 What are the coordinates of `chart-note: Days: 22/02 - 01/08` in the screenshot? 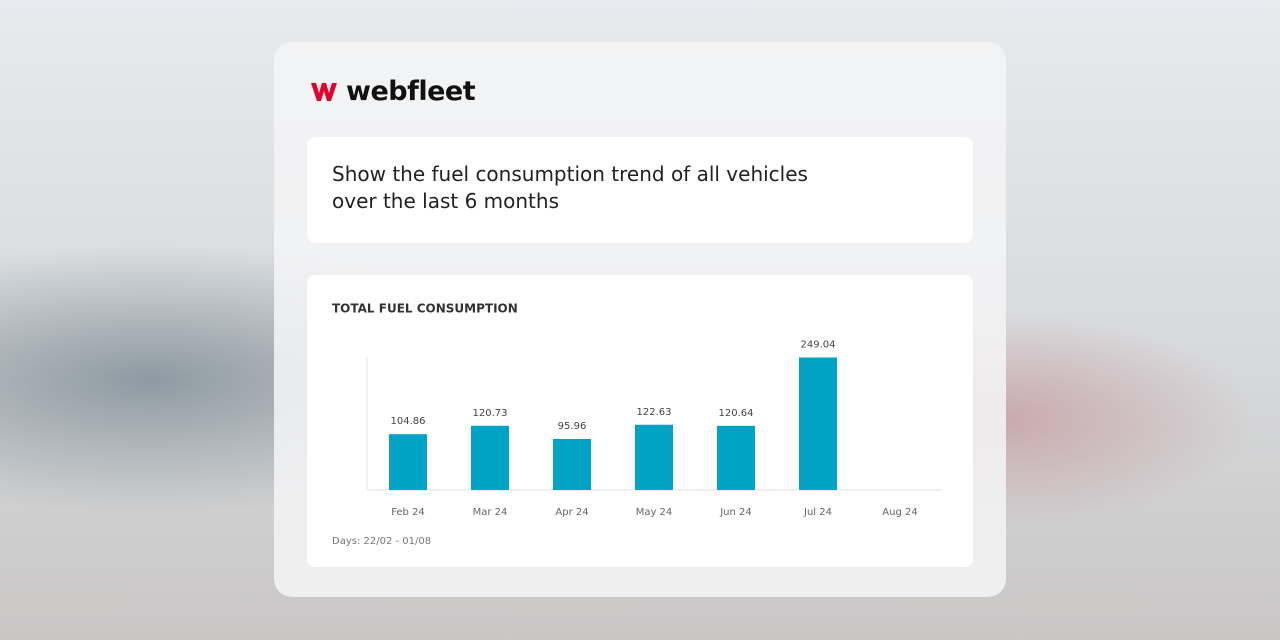 It's located at (381, 541).